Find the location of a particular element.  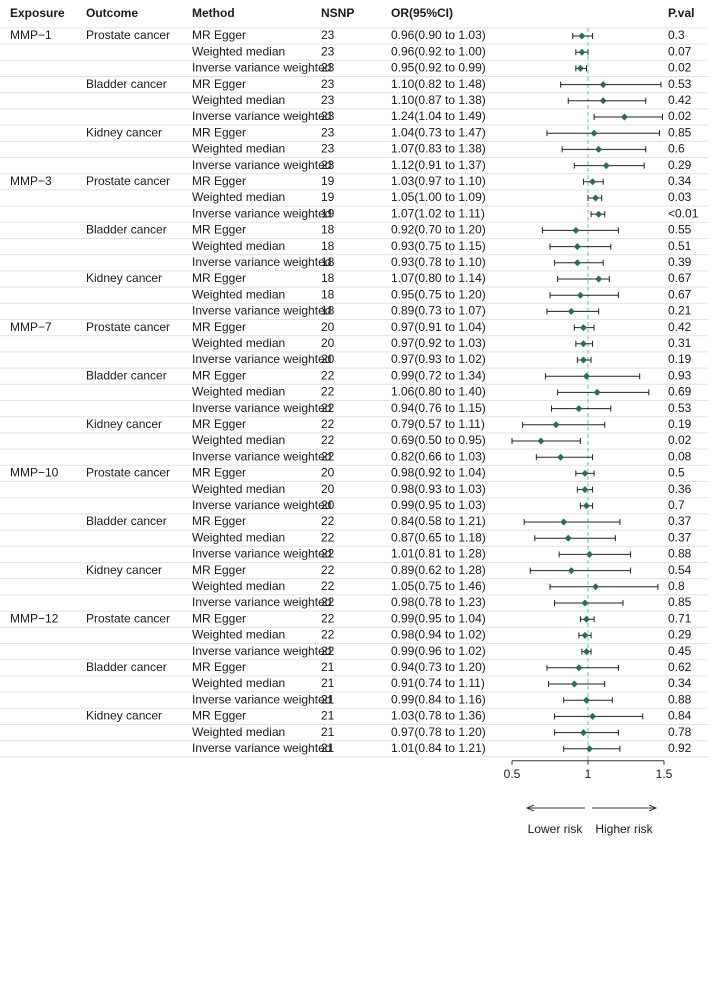

outcome-label: Prostate cancer is located at coordinates (128, 618).